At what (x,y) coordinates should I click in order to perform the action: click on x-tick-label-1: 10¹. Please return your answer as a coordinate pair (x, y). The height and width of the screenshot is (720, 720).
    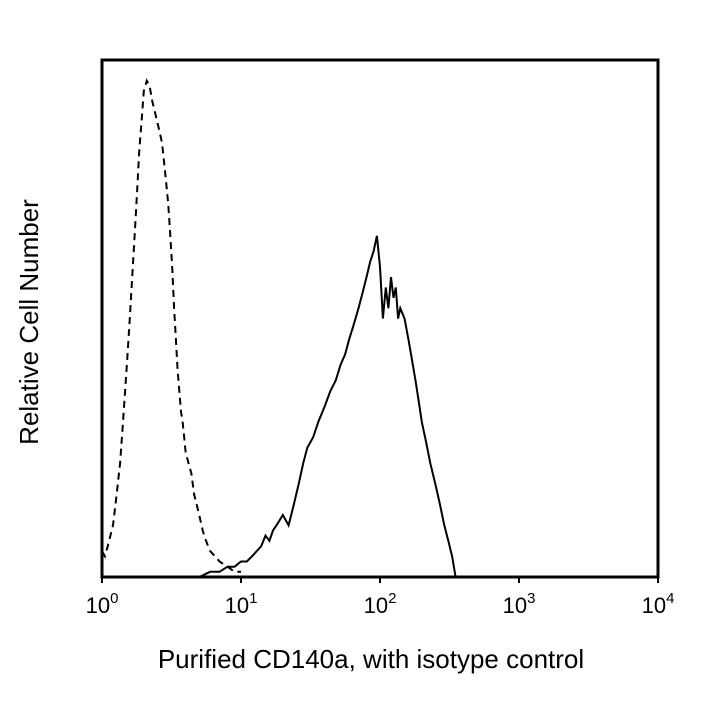
    Looking at the image, I should click on (241, 604).